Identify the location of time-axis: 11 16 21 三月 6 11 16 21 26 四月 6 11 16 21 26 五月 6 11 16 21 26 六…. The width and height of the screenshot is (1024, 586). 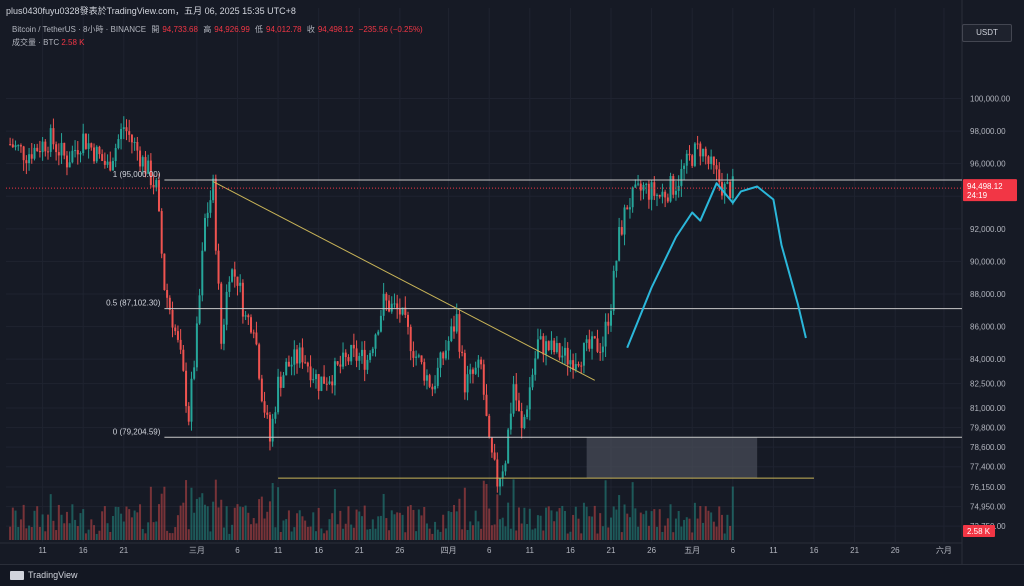
(494, 550).